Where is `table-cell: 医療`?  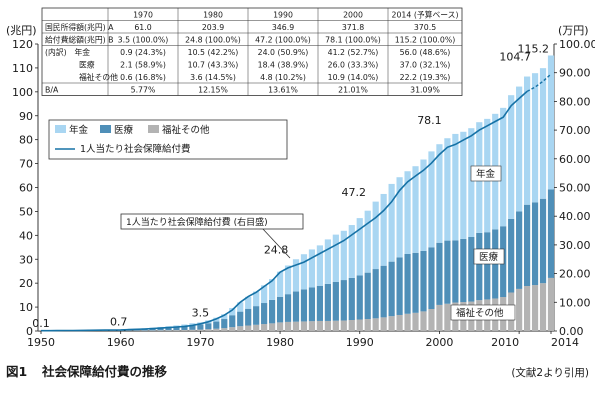 table-cell: 医療 is located at coordinates (87, 65).